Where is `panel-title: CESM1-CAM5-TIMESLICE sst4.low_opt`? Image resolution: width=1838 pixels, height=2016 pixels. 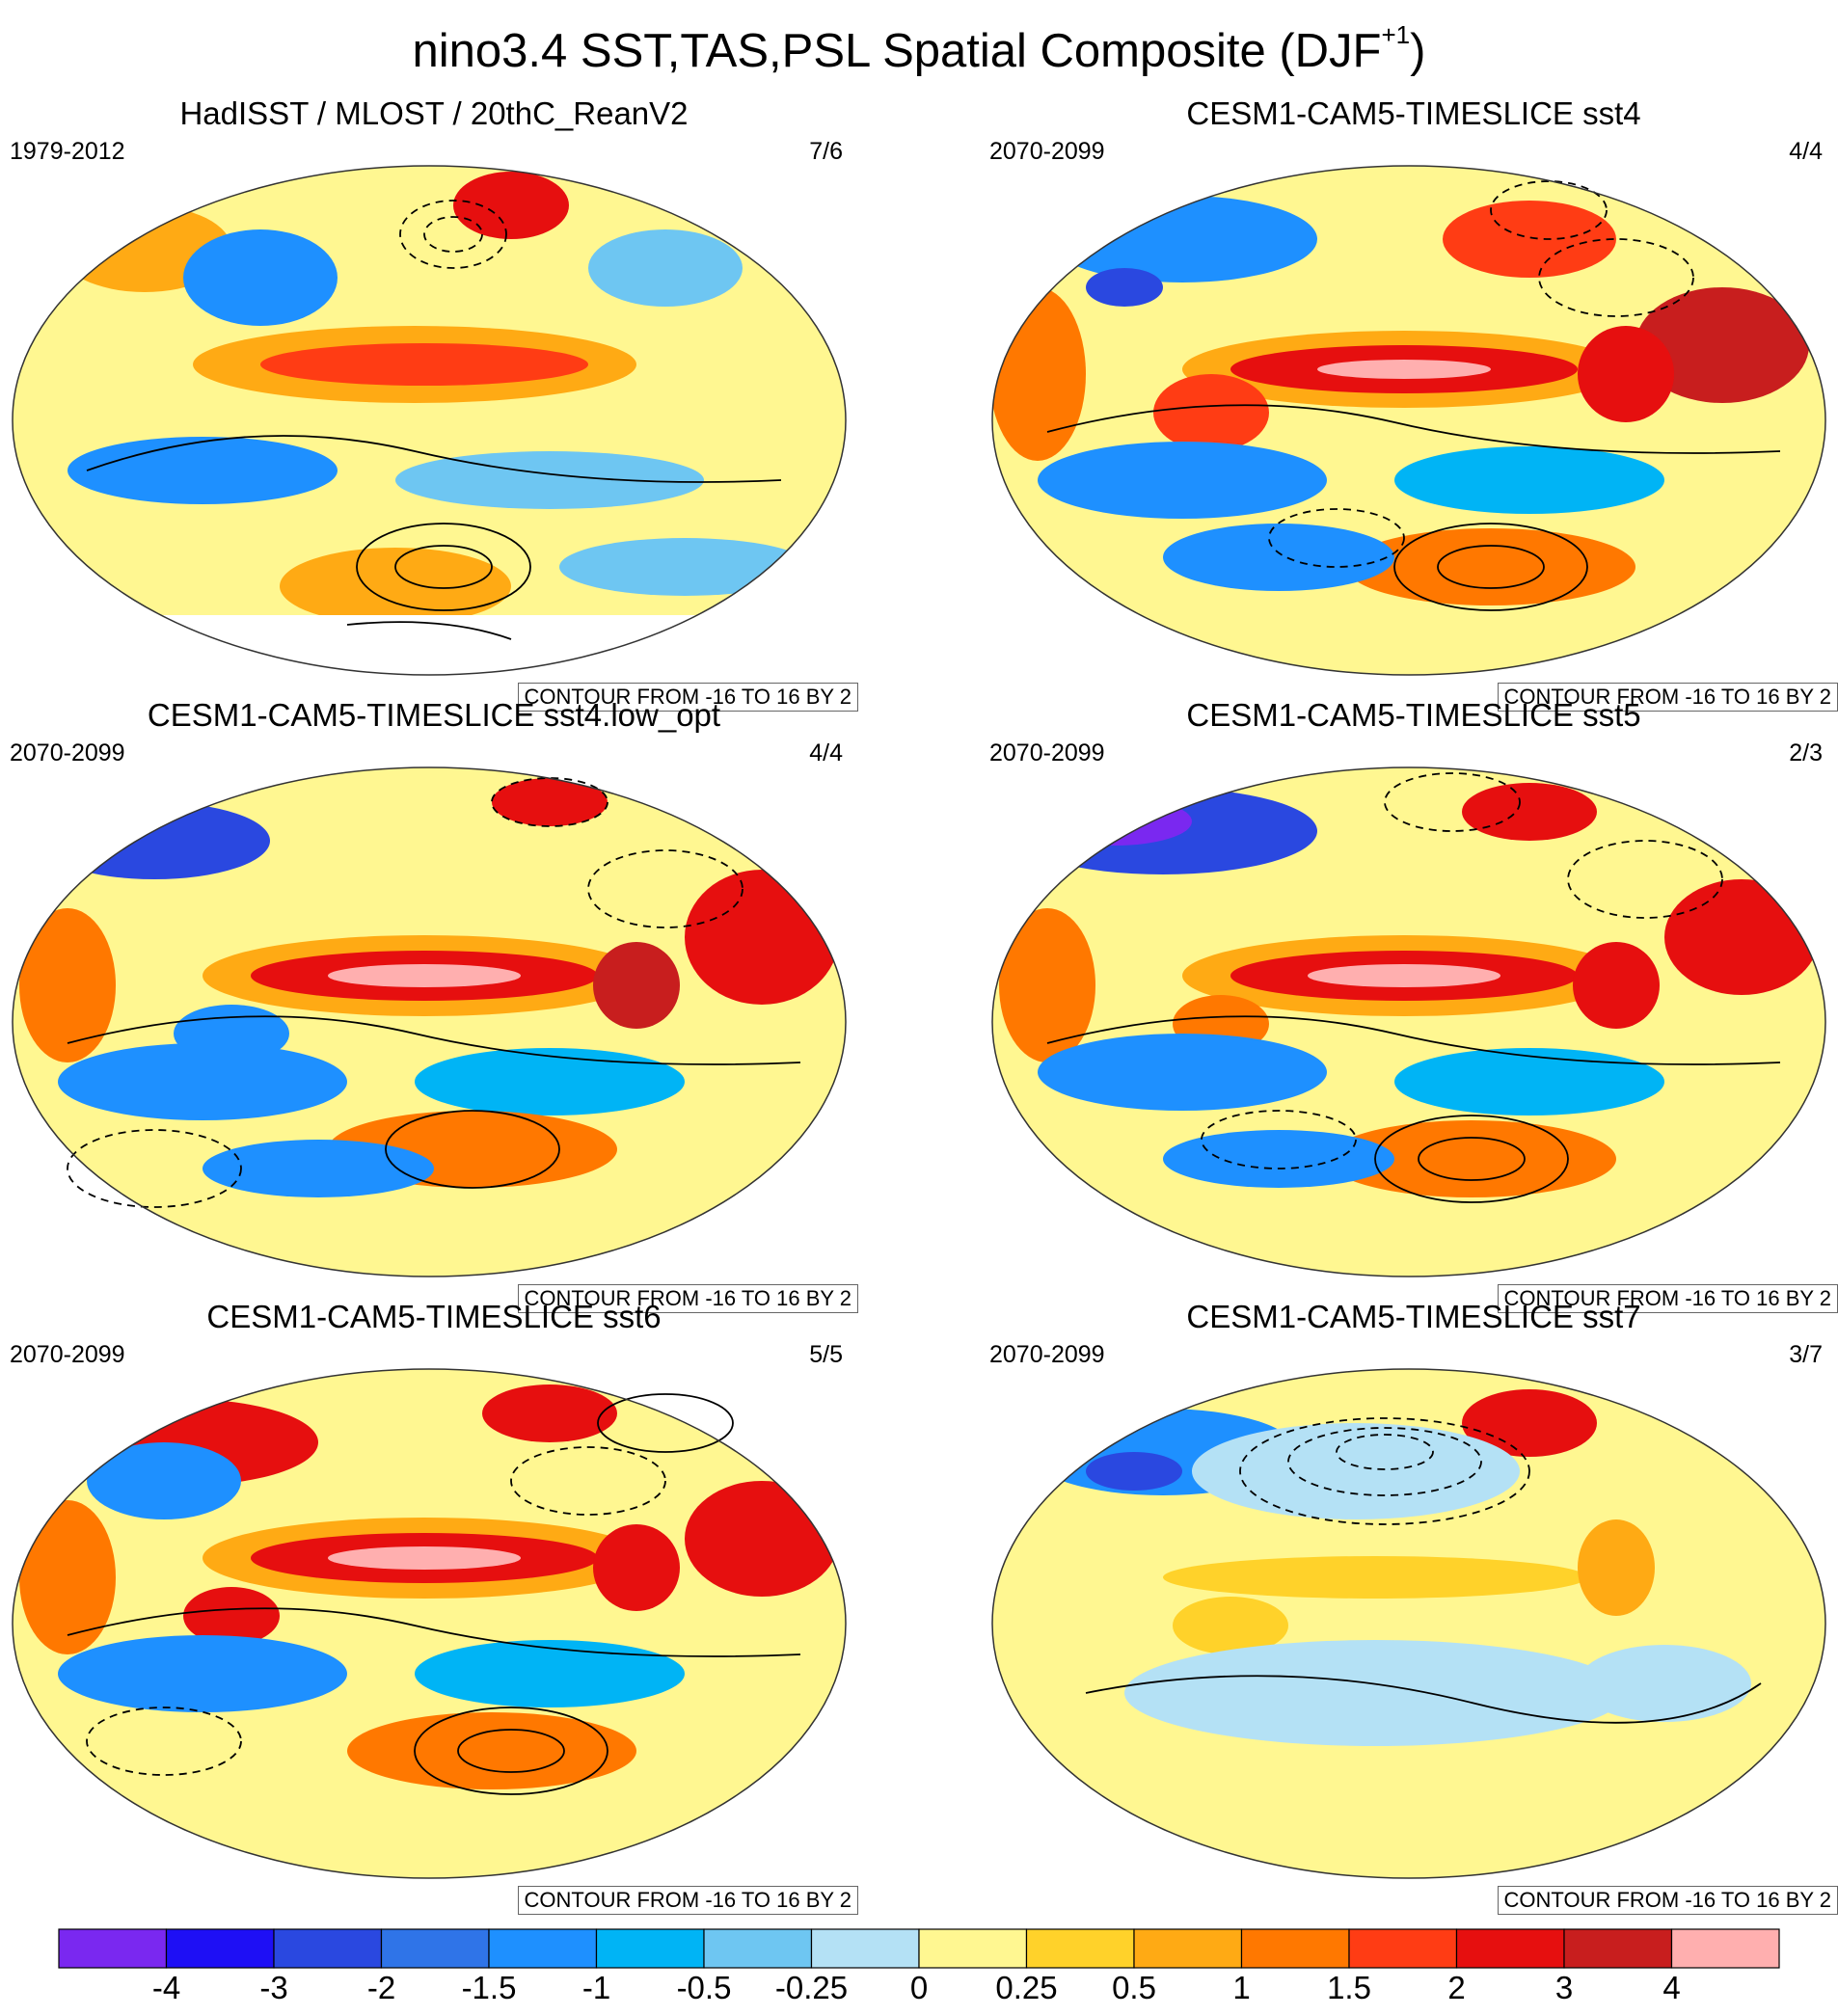 panel-title: CESM1-CAM5-TIMESLICE sst4.low_opt is located at coordinates (434, 715).